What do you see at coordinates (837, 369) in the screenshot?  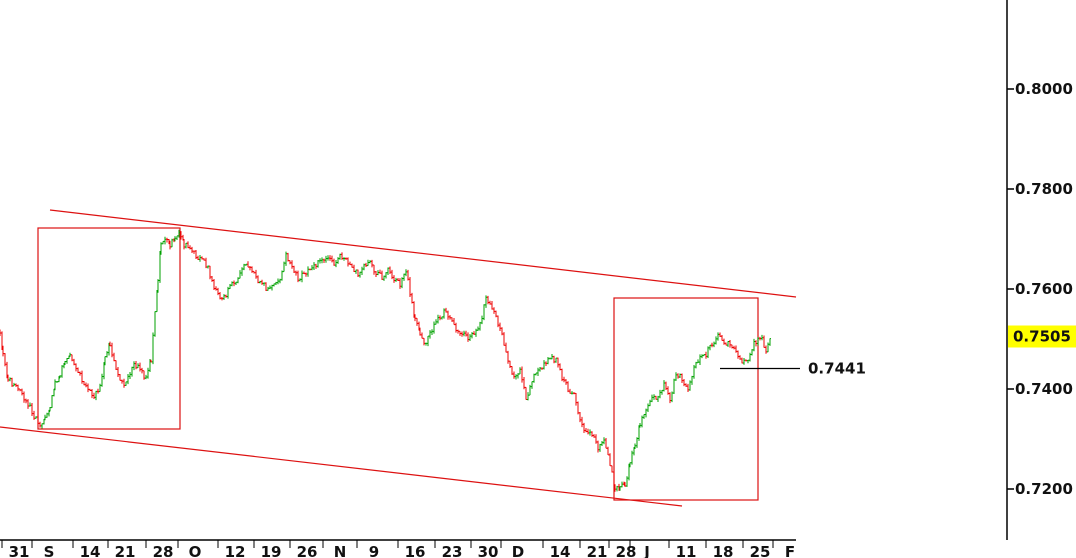 I see `level-label: 0.7441` at bounding box center [837, 369].